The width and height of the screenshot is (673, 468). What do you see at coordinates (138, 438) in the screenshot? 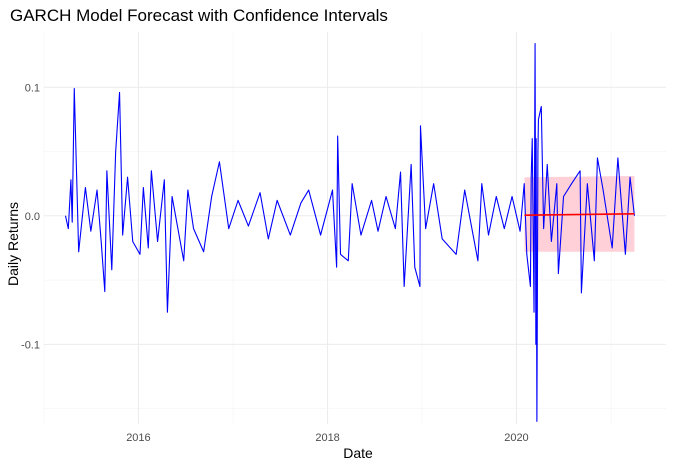
I see `x-tick-label: 2016` at bounding box center [138, 438].